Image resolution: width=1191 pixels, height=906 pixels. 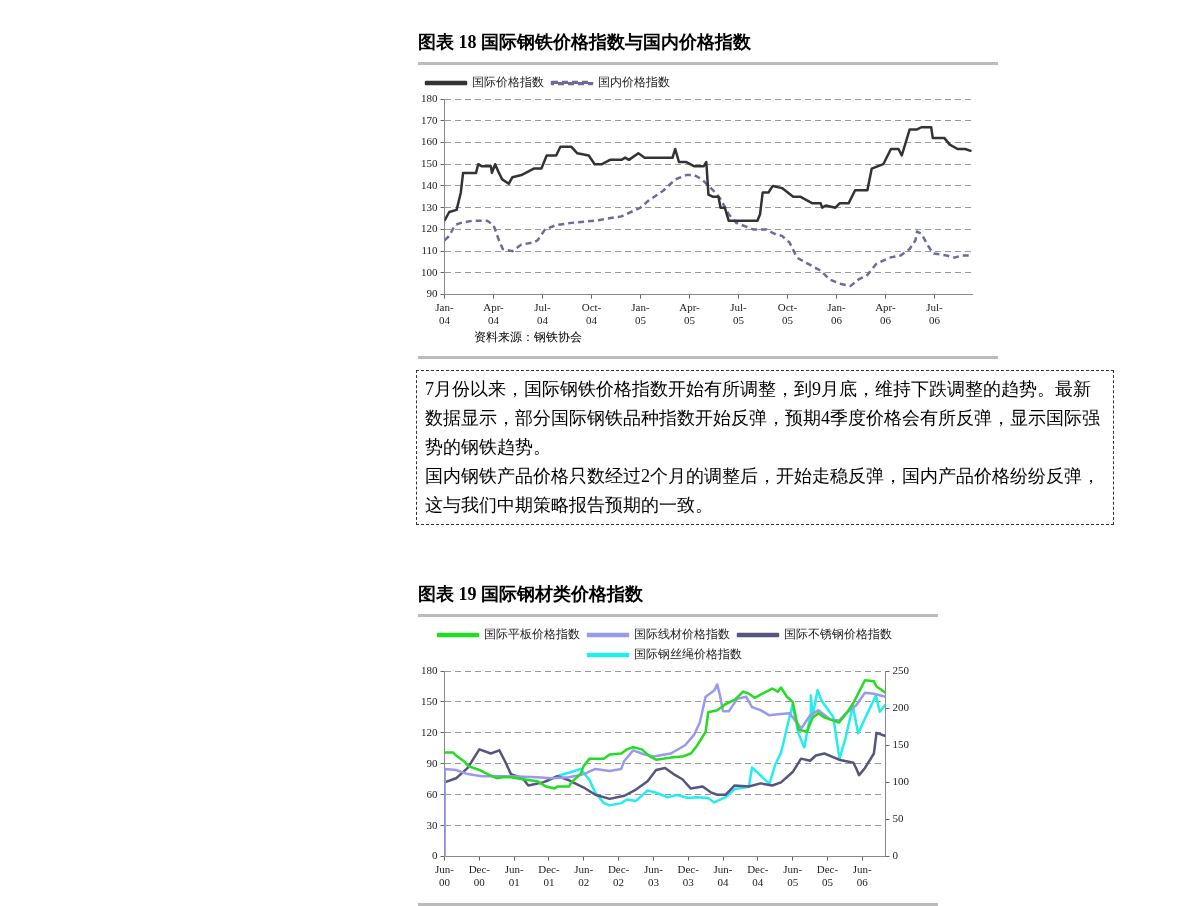 I want to click on x-tick-label: Oct-04, so click(x=591, y=314).